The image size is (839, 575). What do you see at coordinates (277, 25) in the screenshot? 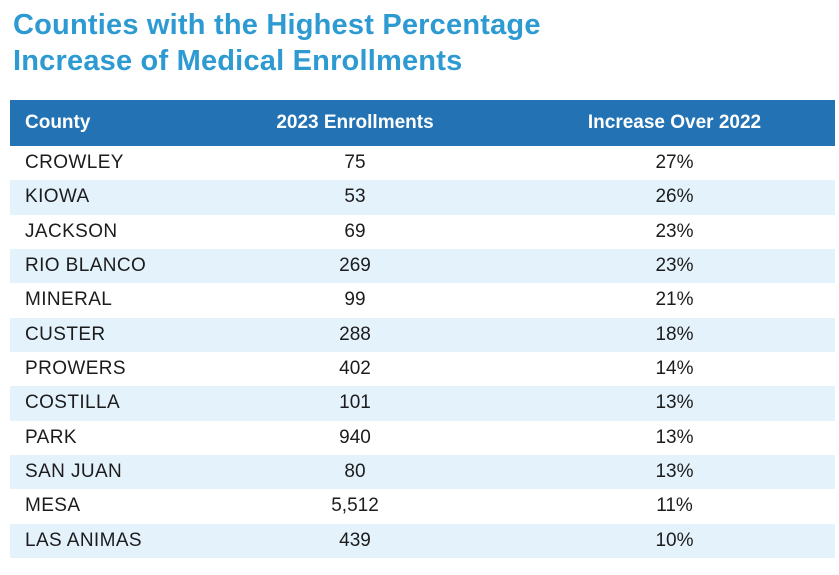
I see `page-title-line1: Counties with the Highest Percentage` at bounding box center [277, 25].